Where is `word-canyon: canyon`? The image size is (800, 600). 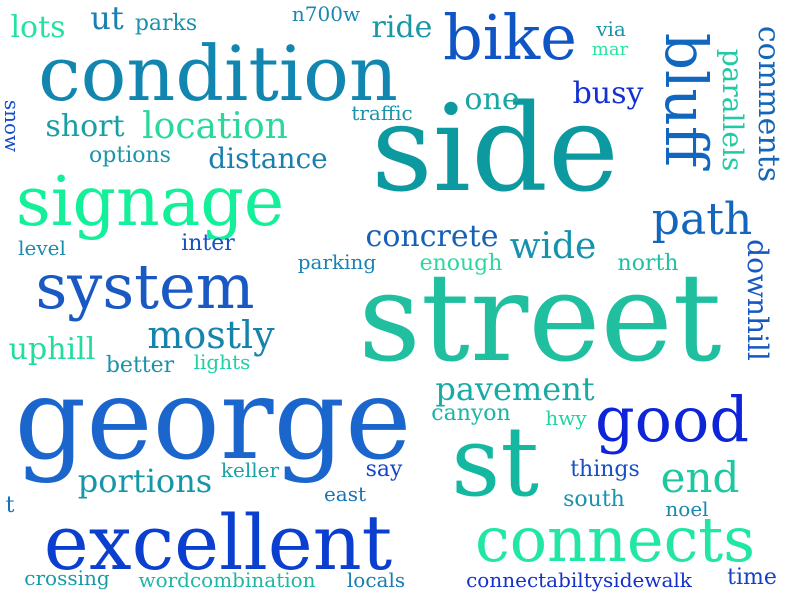 word-canyon: canyon is located at coordinates (471, 413).